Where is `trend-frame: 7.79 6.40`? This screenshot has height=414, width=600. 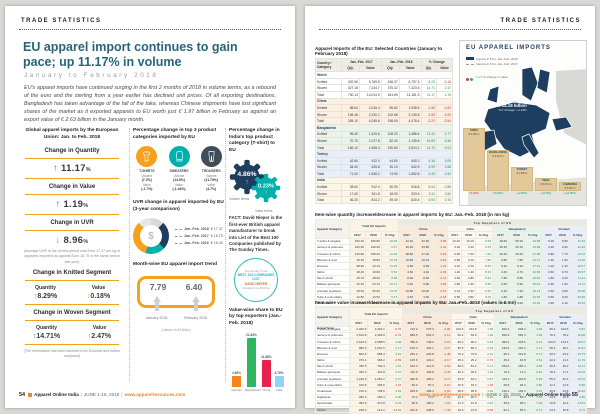 trend-frame: 7.79 6.40 is located at coordinates (176, 292).